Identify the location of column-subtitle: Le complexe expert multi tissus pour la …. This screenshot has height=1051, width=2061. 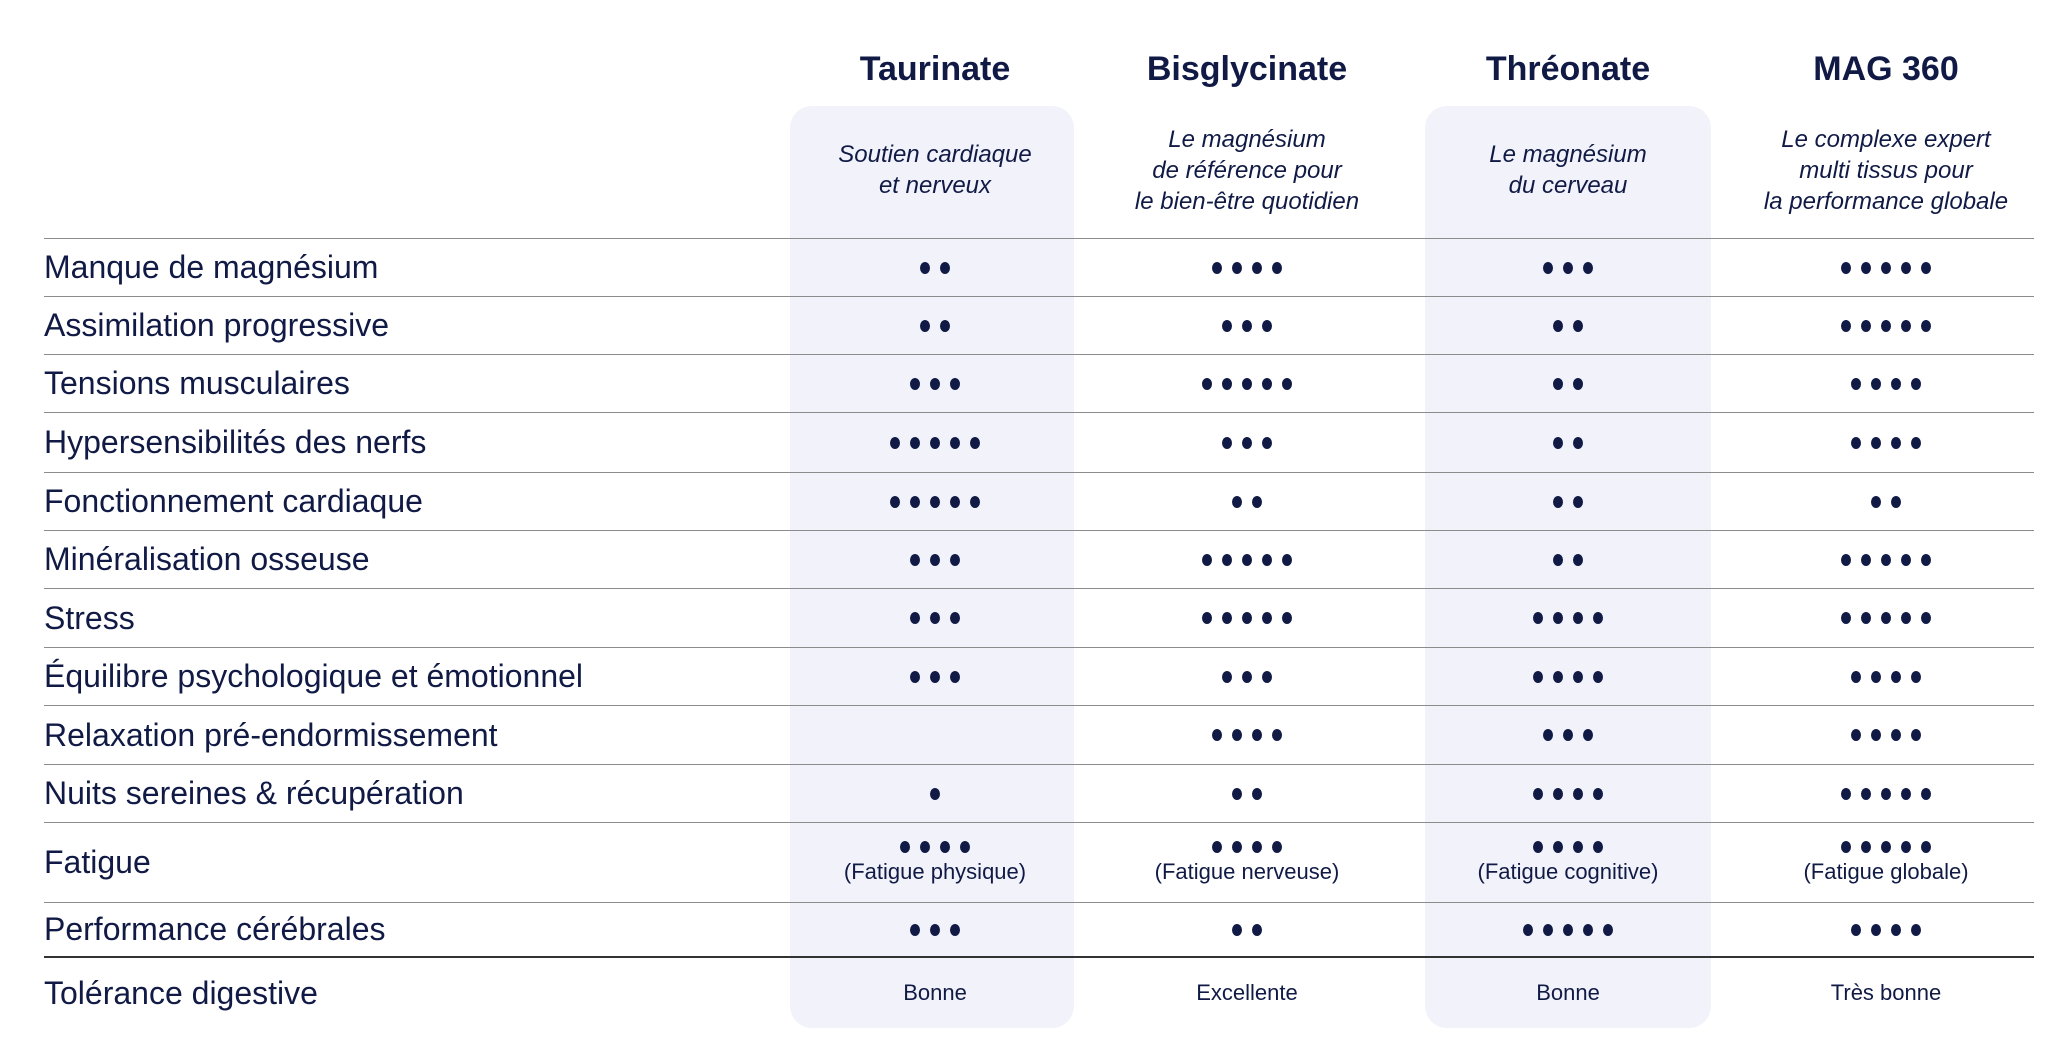
(1886, 170).